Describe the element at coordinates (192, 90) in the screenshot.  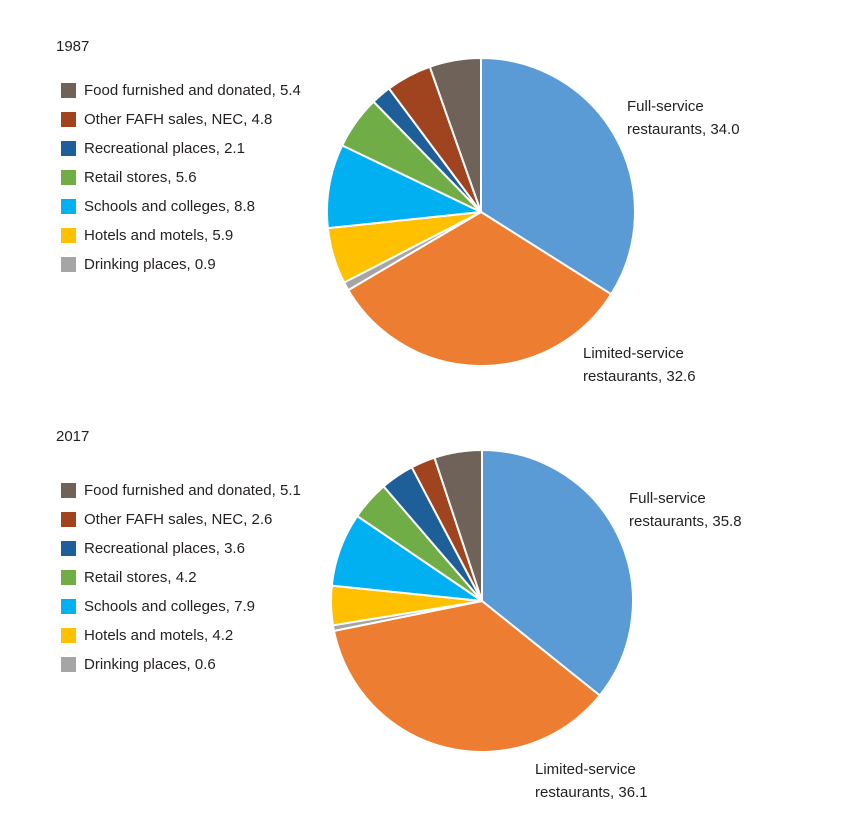
I see `legend-label: Food furnished and donated, 5.4` at that location.